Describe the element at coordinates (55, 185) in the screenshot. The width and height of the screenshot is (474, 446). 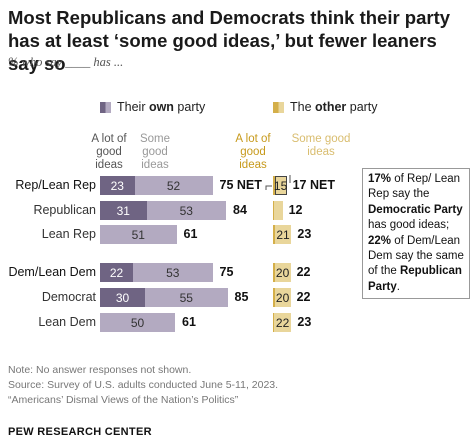
I see `row-label-rep-lean-rep: Rep/Lean Rep` at that location.